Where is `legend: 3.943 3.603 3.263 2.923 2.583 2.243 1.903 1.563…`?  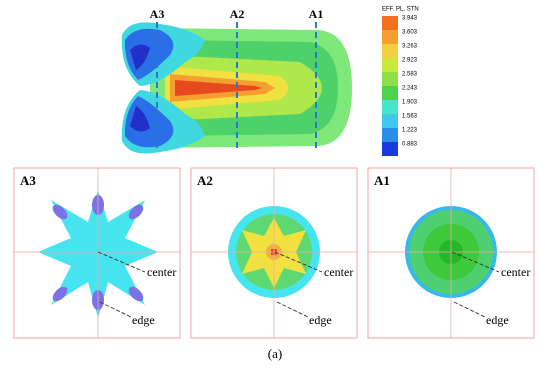
legend: 3.943 3.603 3.263 2.923 2.583 2.243 1.903 1.563… is located at coordinates (400, 86).